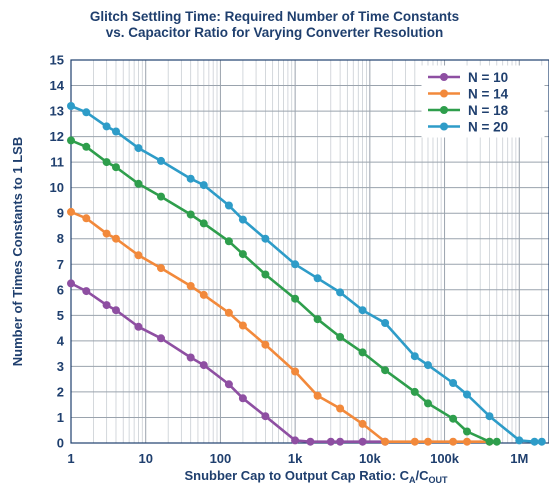  Describe the element at coordinates (57, 85) in the screenshot. I see `y-tick-label: 14` at that location.